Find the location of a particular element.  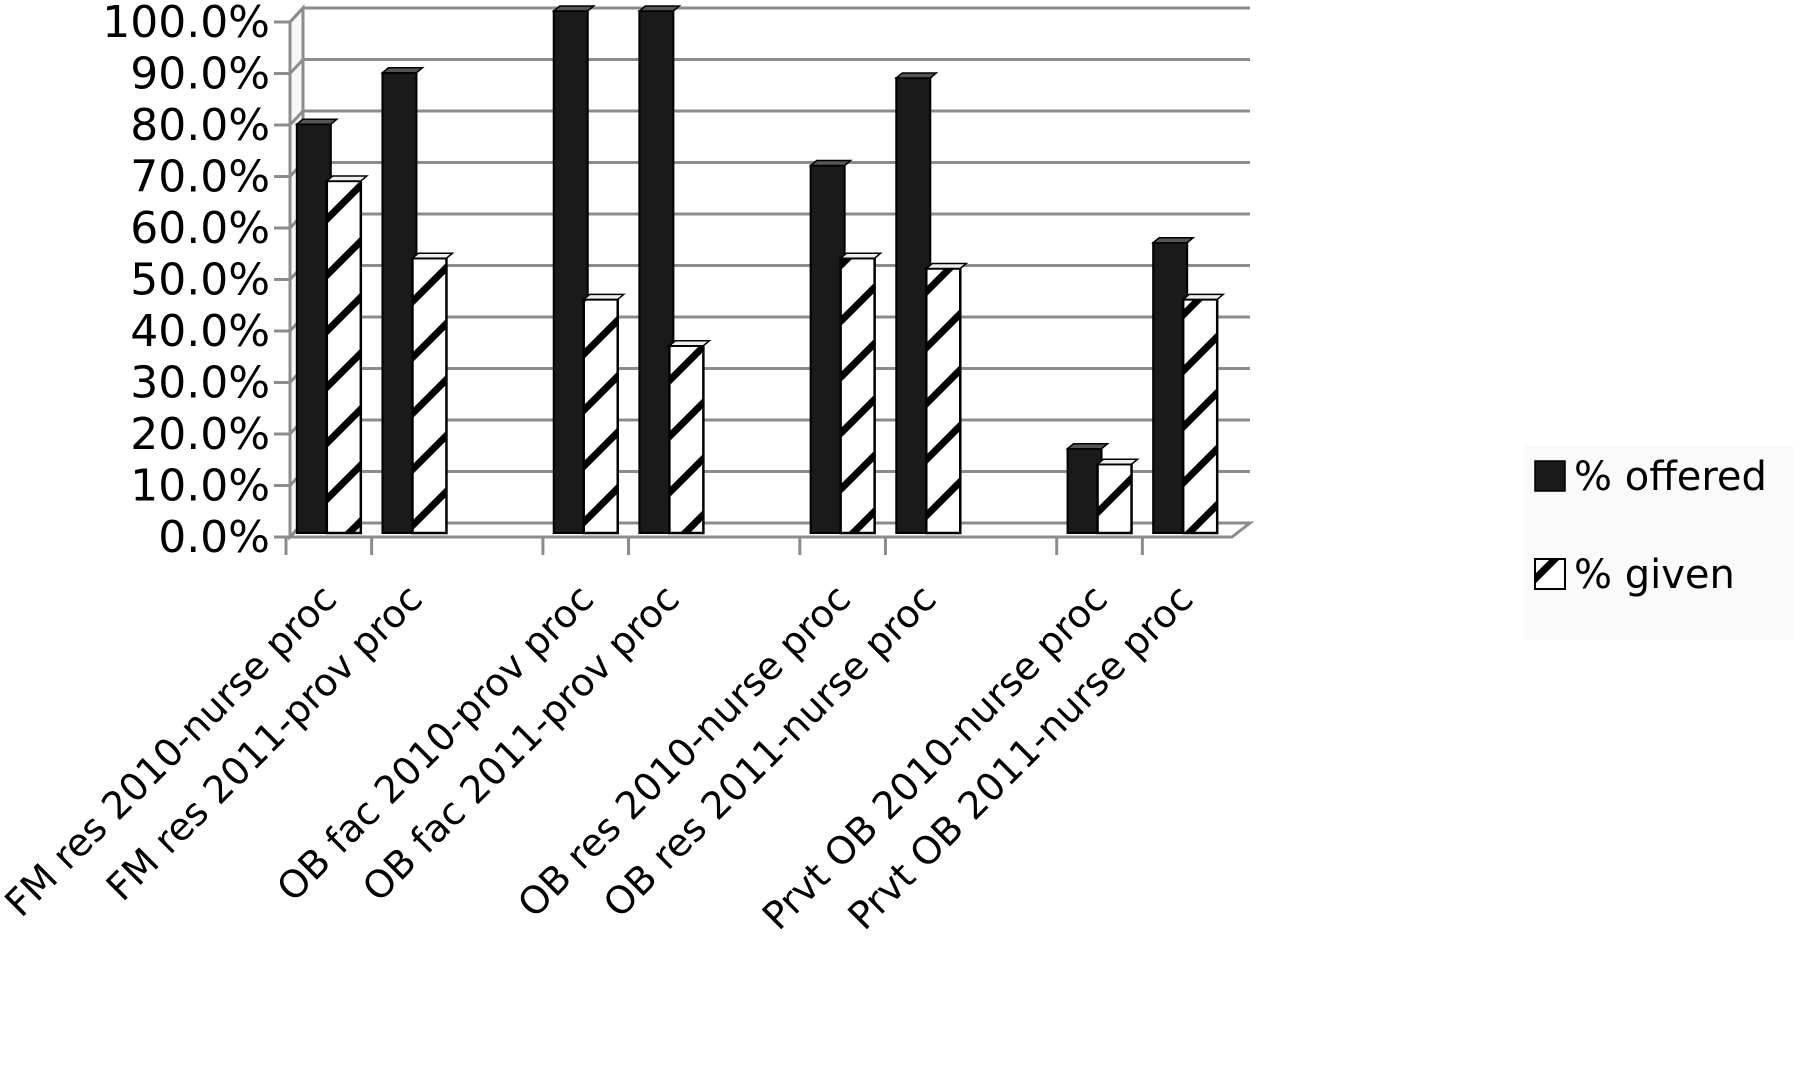

legend: % offered % given is located at coordinates (1659, 542).